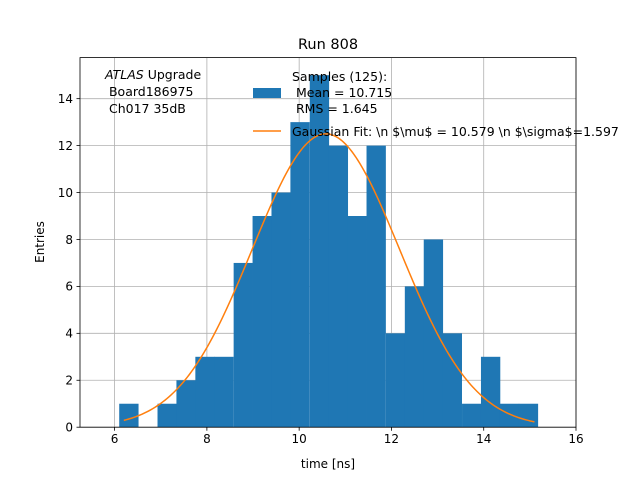  Describe the element at coordinates (483, 439) in the screenshot. I see `x-tick-label-4: 14` at that location.